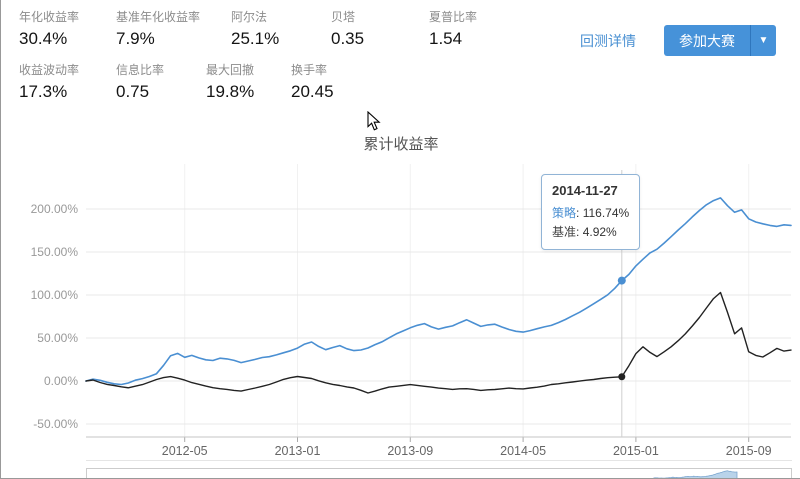 This screenshot has width=800, height=479. Describe the element at coordinates (348, 38) in the screenshot. I see `metric-value: 0.35` at that location.